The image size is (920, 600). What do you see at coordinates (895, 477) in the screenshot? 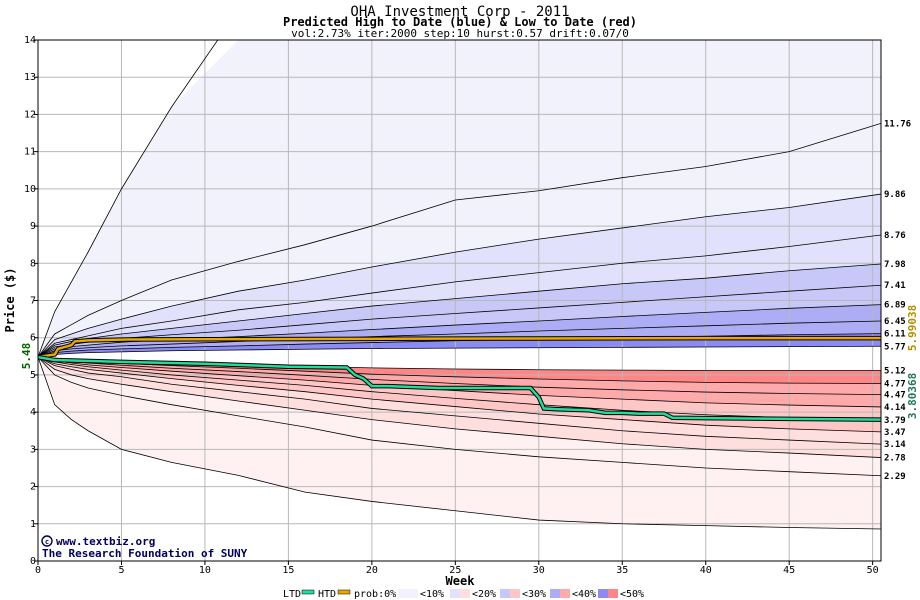
I see `right-label: 2.29` at bounding box center [895, 477].